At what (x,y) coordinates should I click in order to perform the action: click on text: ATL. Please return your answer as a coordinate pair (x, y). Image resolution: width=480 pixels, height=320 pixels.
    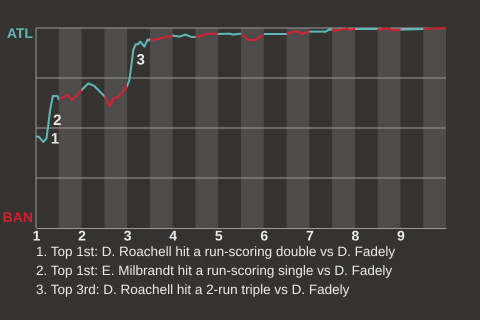
    Looking at the image, I should click on (20, 33).